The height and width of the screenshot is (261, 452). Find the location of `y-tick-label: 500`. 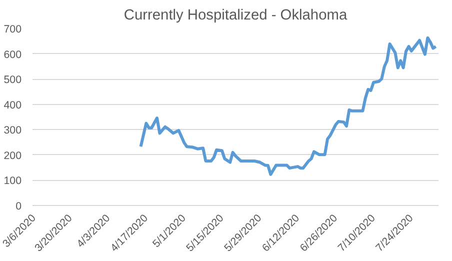

y-tick-label: 500 is located at coordinates (13, 80).